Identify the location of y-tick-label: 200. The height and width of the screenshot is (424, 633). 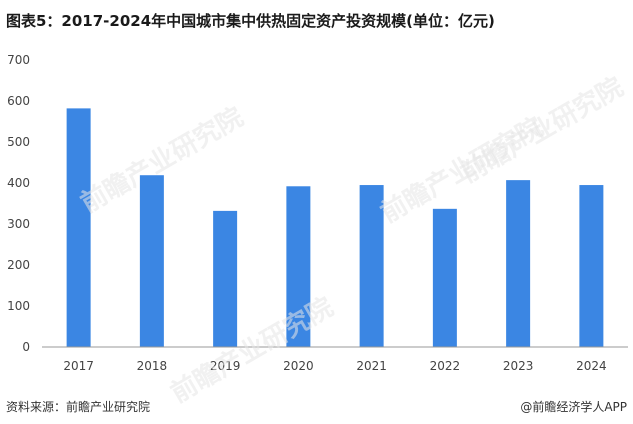
(18, 265).